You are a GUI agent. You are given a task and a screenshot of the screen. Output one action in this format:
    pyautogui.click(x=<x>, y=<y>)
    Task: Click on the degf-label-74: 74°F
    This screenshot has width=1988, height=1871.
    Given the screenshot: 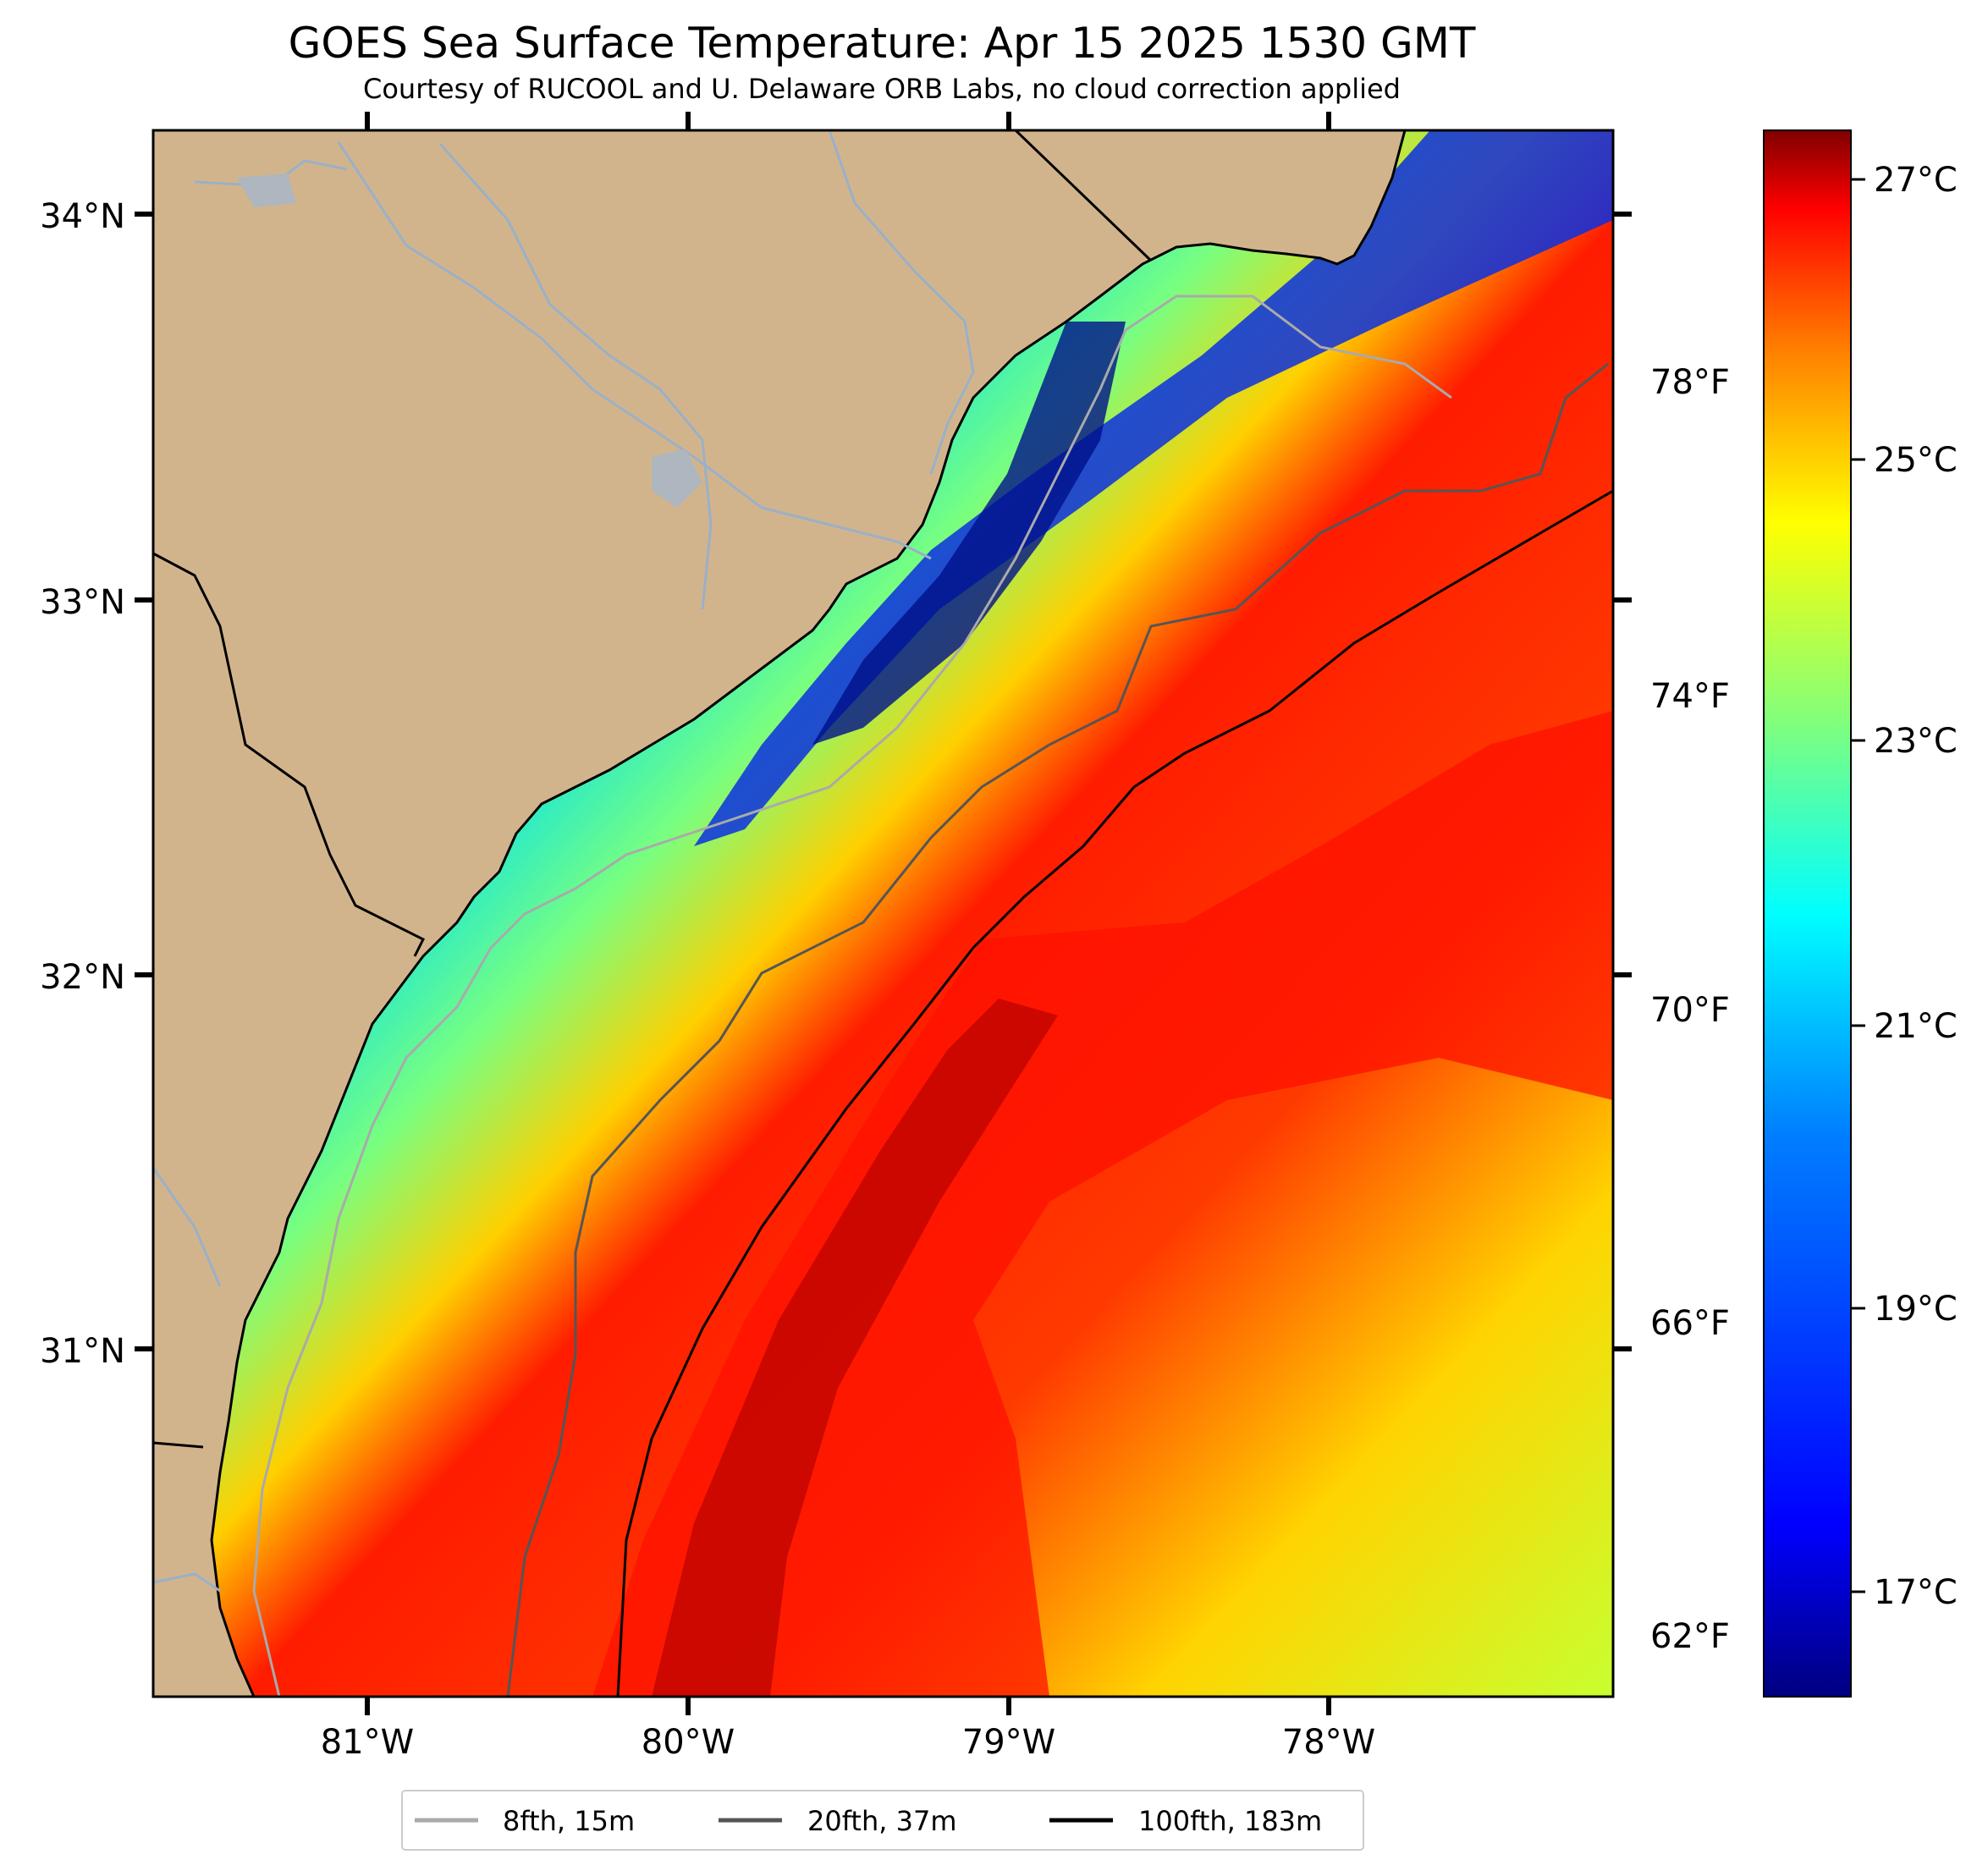 What is the action you would take?
    pyautogui.click(x=1690, y=697)
    